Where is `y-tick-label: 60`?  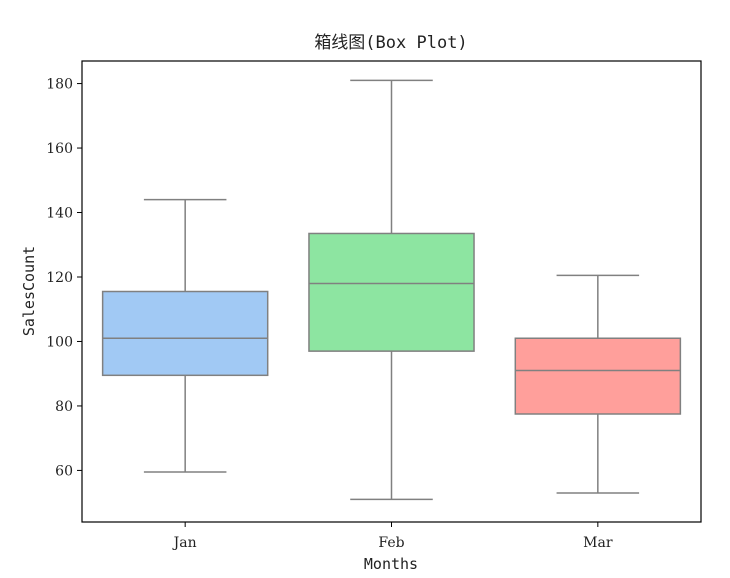 y-tick-label: 60 is located at coordinates (64, 471).